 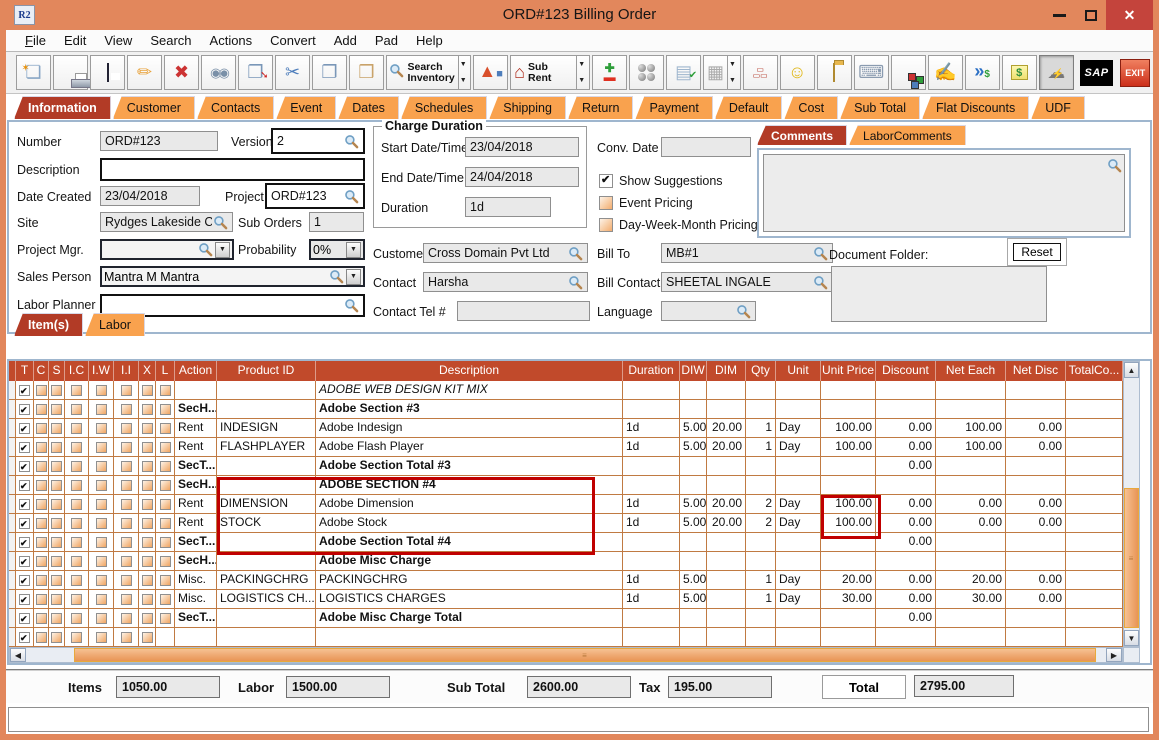 What do you see at coordinates (760, 72) in the screenshot?
I see `org-chart-button: ▭ ▭▭` at bounding box center [760, 72].